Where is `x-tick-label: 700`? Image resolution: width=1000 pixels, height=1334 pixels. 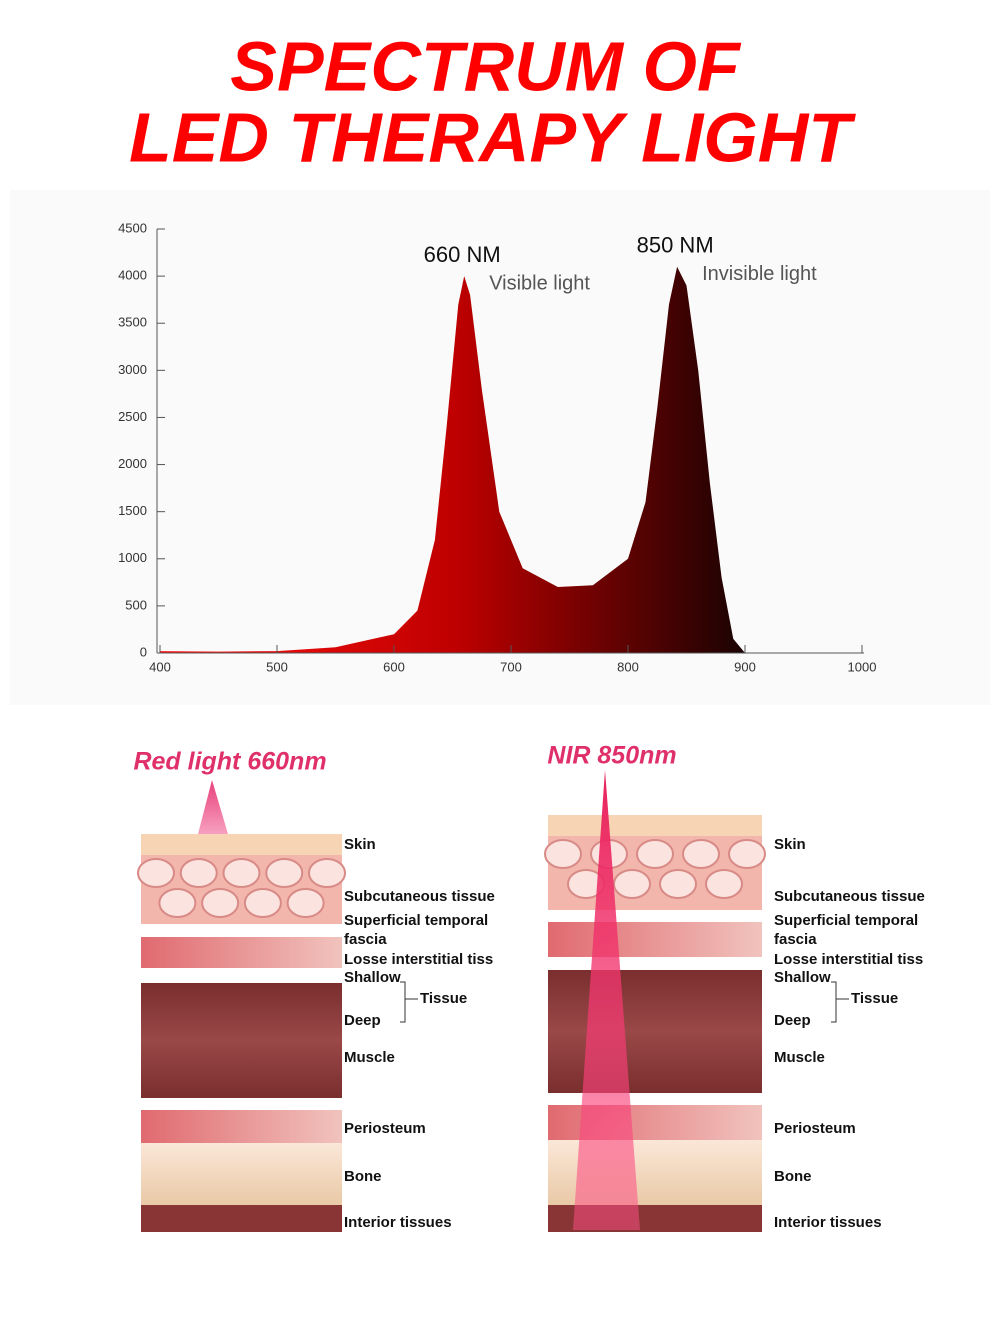
x-tick-label: 700 is located at coordinates (511, 666).